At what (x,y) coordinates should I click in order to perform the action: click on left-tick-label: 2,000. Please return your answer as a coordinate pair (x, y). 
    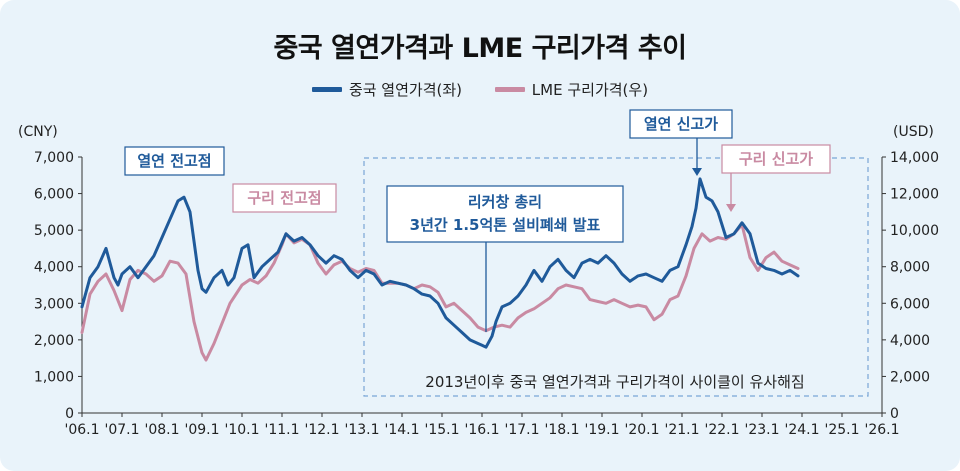
    Looking at the image, I should click on (54, 341).